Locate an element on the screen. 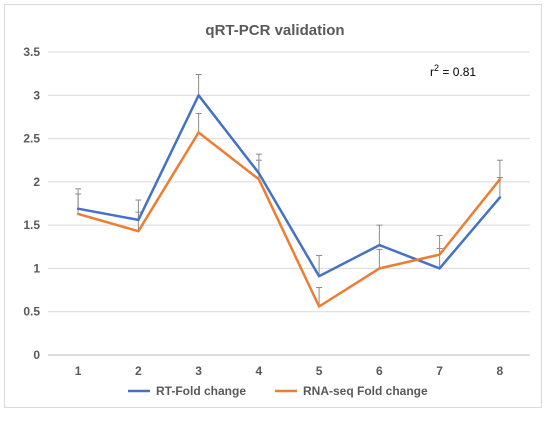 The width and height of the screenshot is (550, 422). y-tick-label: 3 is located at coordinates (36, 95).